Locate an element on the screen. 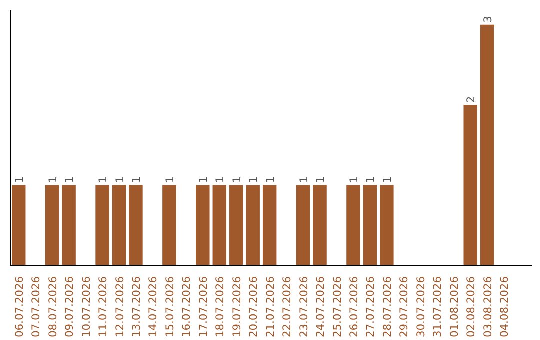 This screenshot has height=340, width=540. x-tick-label: 15.07.2026 is located at coordinates (169, 307).